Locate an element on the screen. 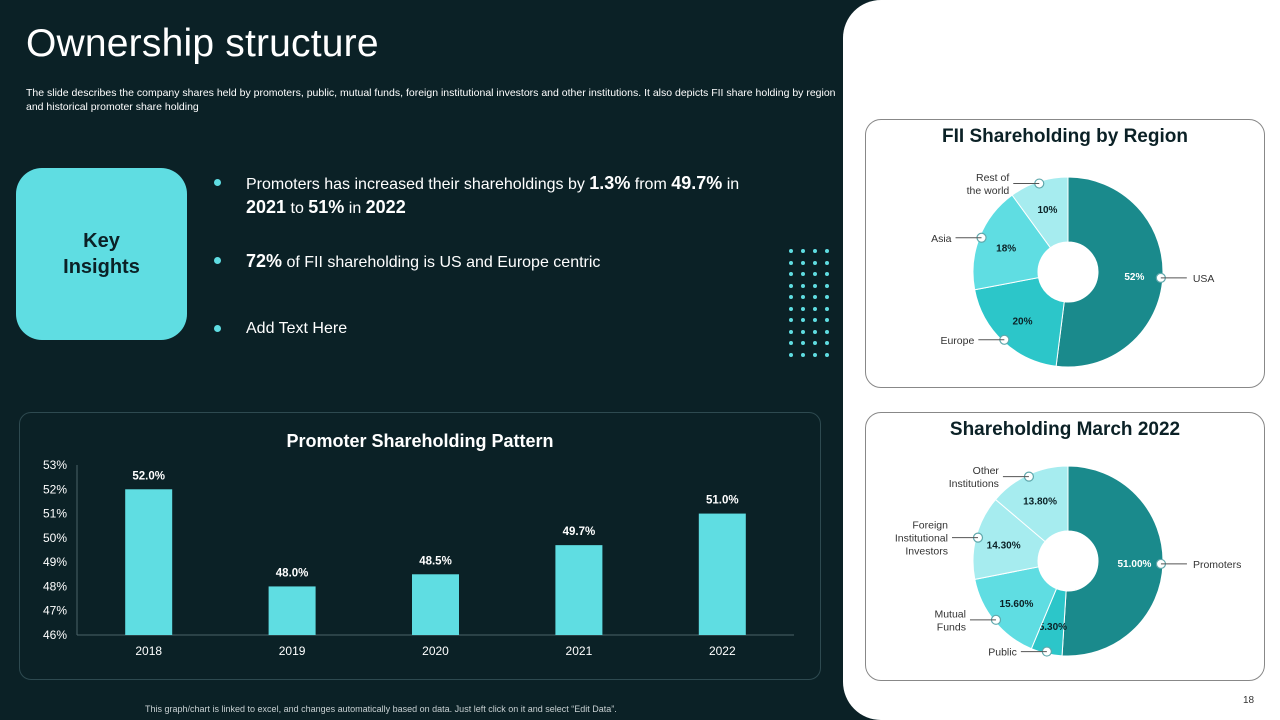 This screenshot has height=720, width=1280. bar-value-label: 51.0% is located at coordinates (722, 501).